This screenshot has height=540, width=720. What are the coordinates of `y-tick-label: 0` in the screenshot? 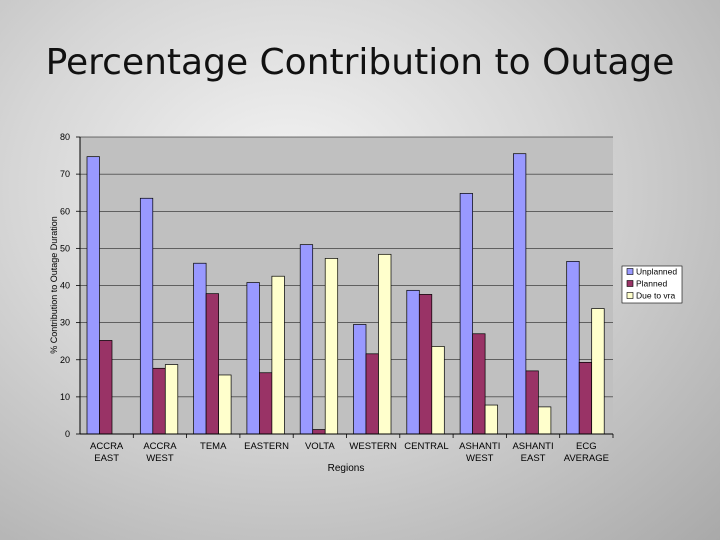 It's located at (67, 434).